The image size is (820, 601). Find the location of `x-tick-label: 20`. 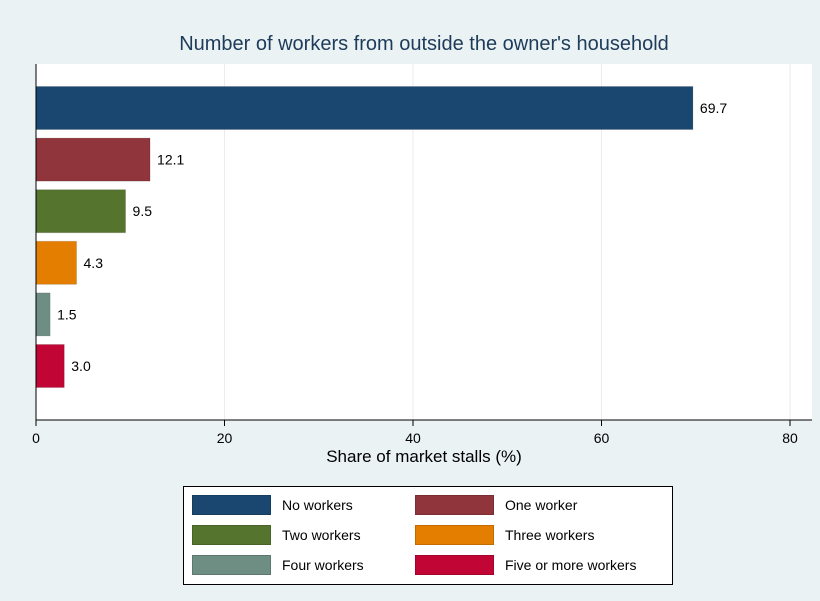

x-tick-label: 20 is located at coordinates (225, 438).